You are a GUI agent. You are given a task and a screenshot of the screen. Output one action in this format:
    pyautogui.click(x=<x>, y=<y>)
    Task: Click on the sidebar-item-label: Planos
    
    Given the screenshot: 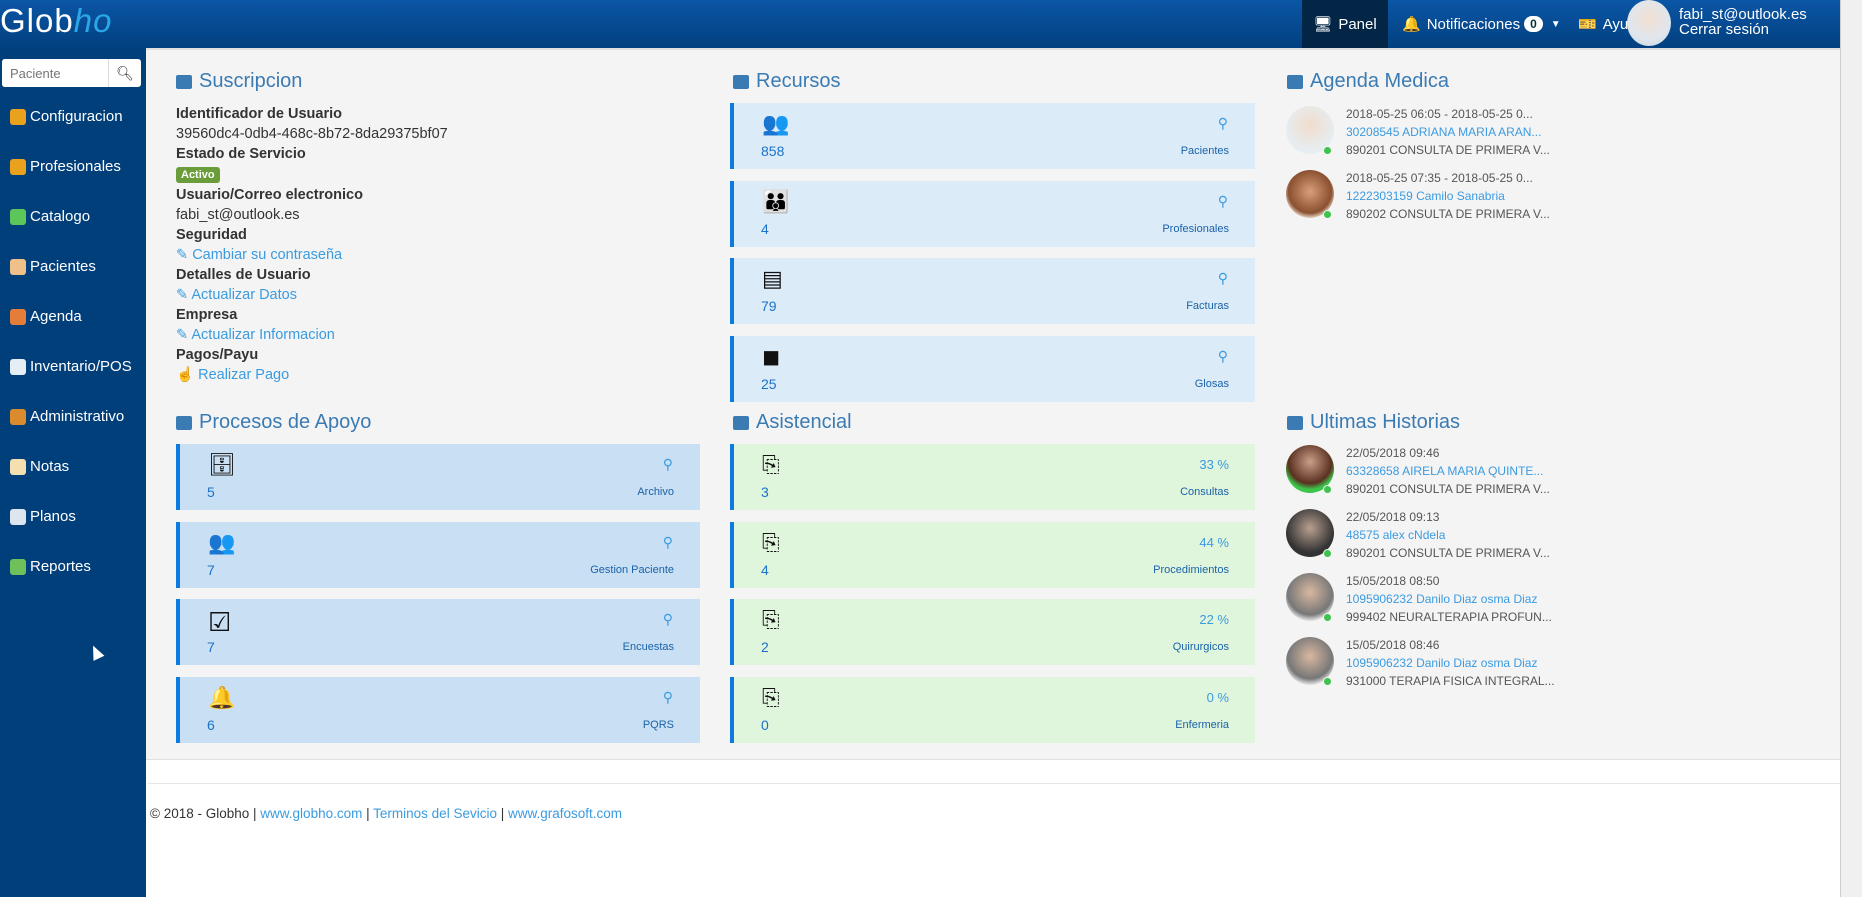 What is the action you would take?
    pyautogui.click(x=53, y=516)
    